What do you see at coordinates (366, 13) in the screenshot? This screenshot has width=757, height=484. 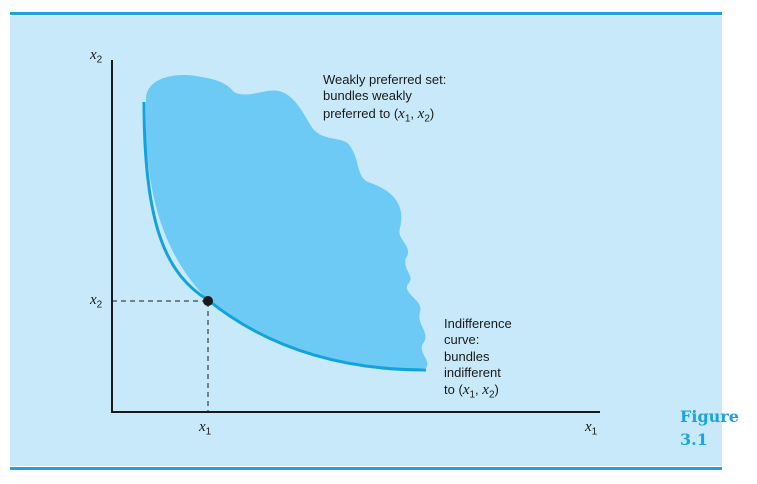 I see `top-rule` at bounding box center [366, 13].